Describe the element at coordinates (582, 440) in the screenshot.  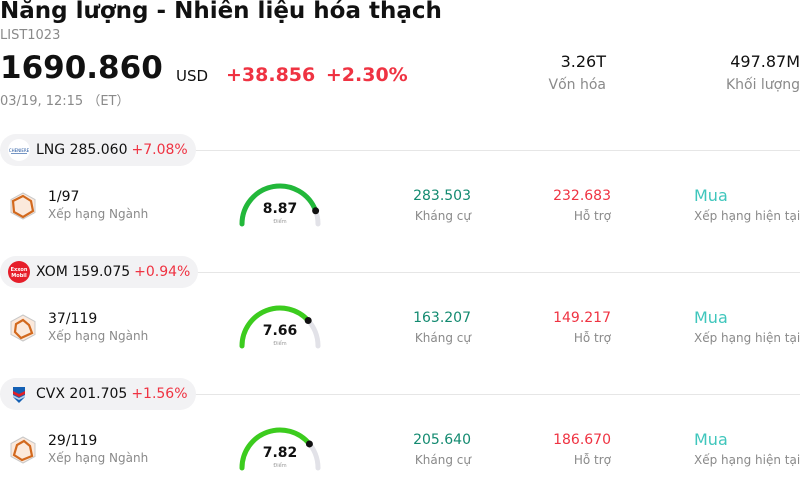
I see `support-value: 186.670` at that location.